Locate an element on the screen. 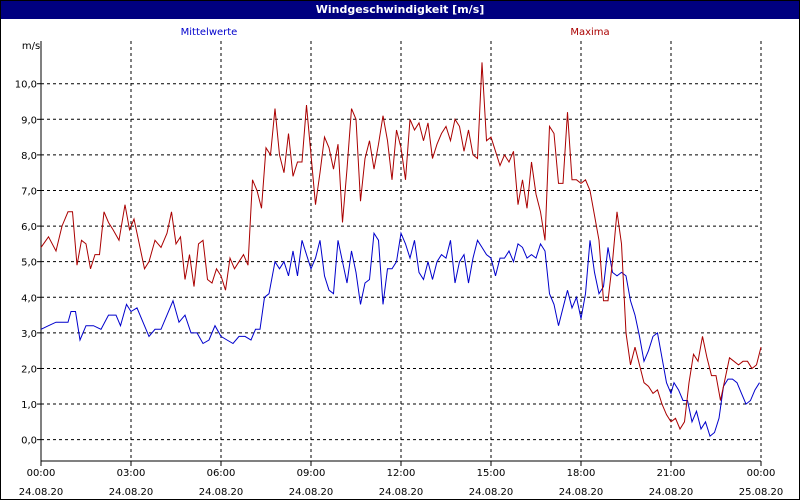 The image size is (800, 500). y-tick-label: 2,0 is located at coordinates (29, 369).